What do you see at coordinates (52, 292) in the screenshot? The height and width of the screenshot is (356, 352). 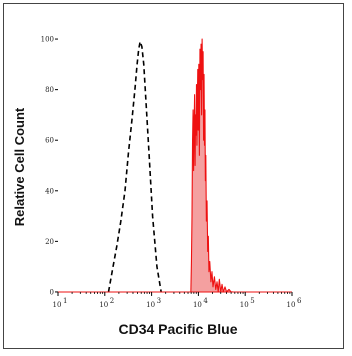 I see `y-tick-label: 0` at bounding box center [52, 292].